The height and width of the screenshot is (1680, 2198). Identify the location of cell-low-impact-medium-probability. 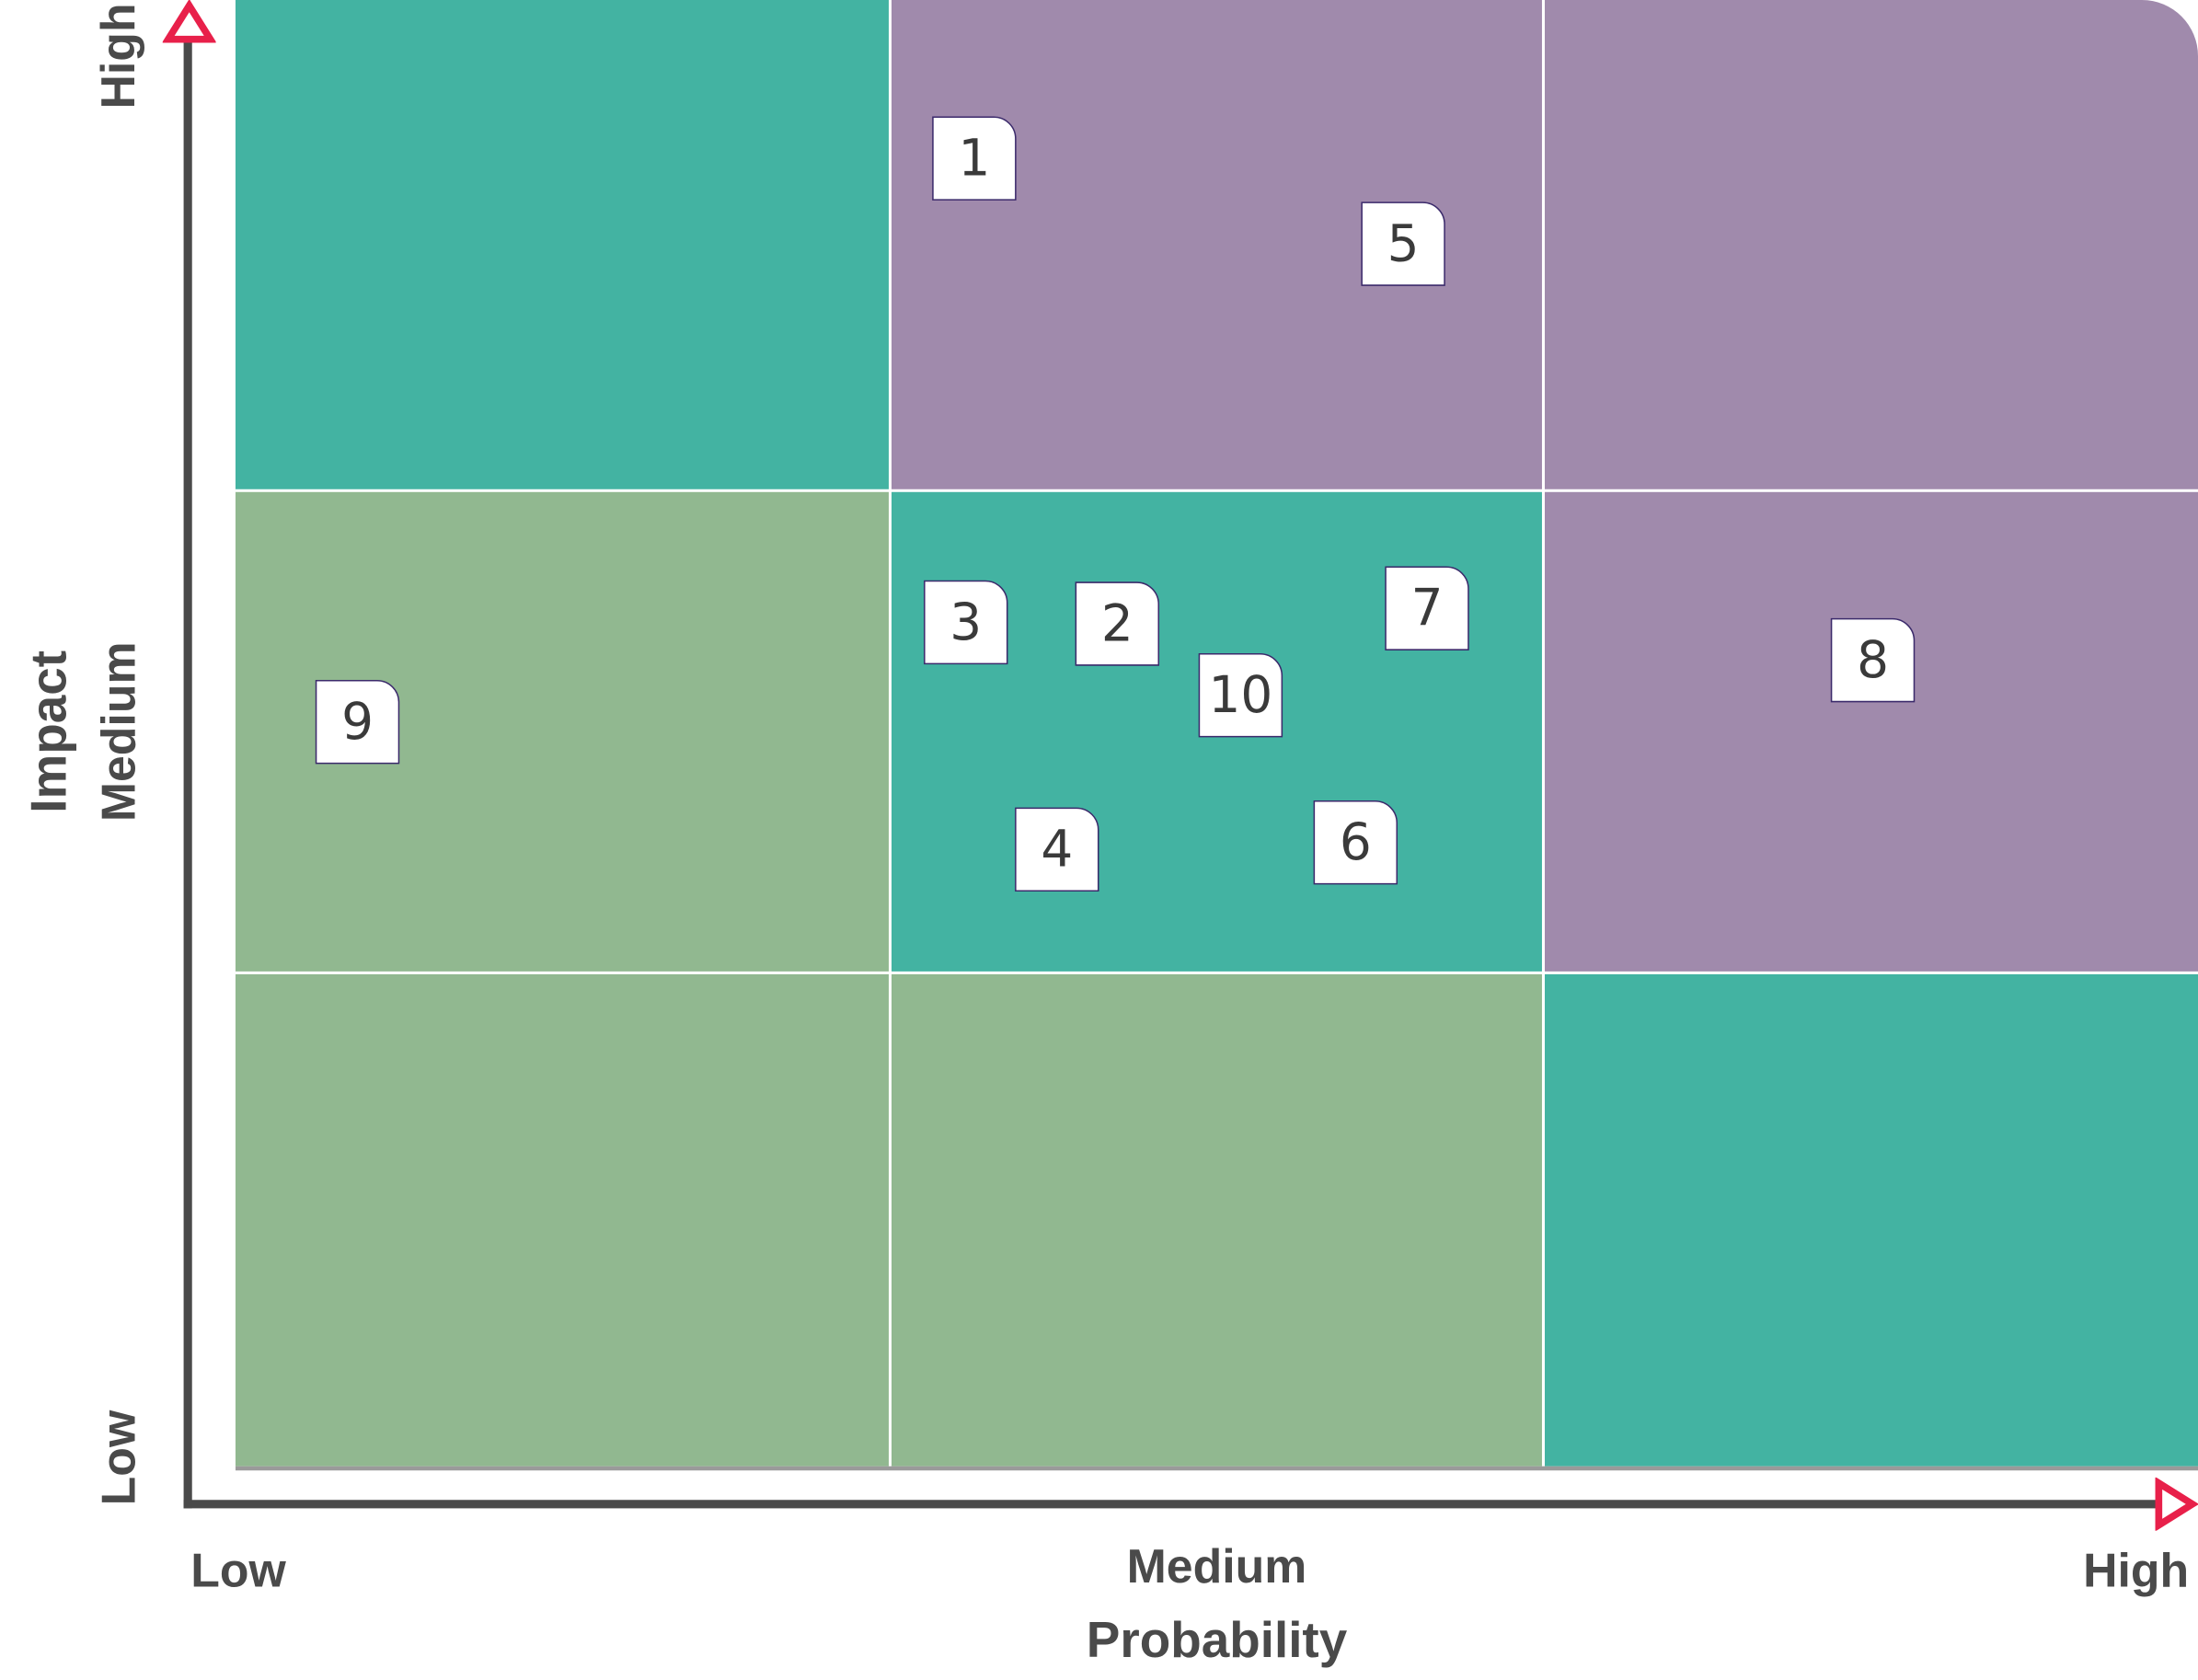
(1218, 1219).